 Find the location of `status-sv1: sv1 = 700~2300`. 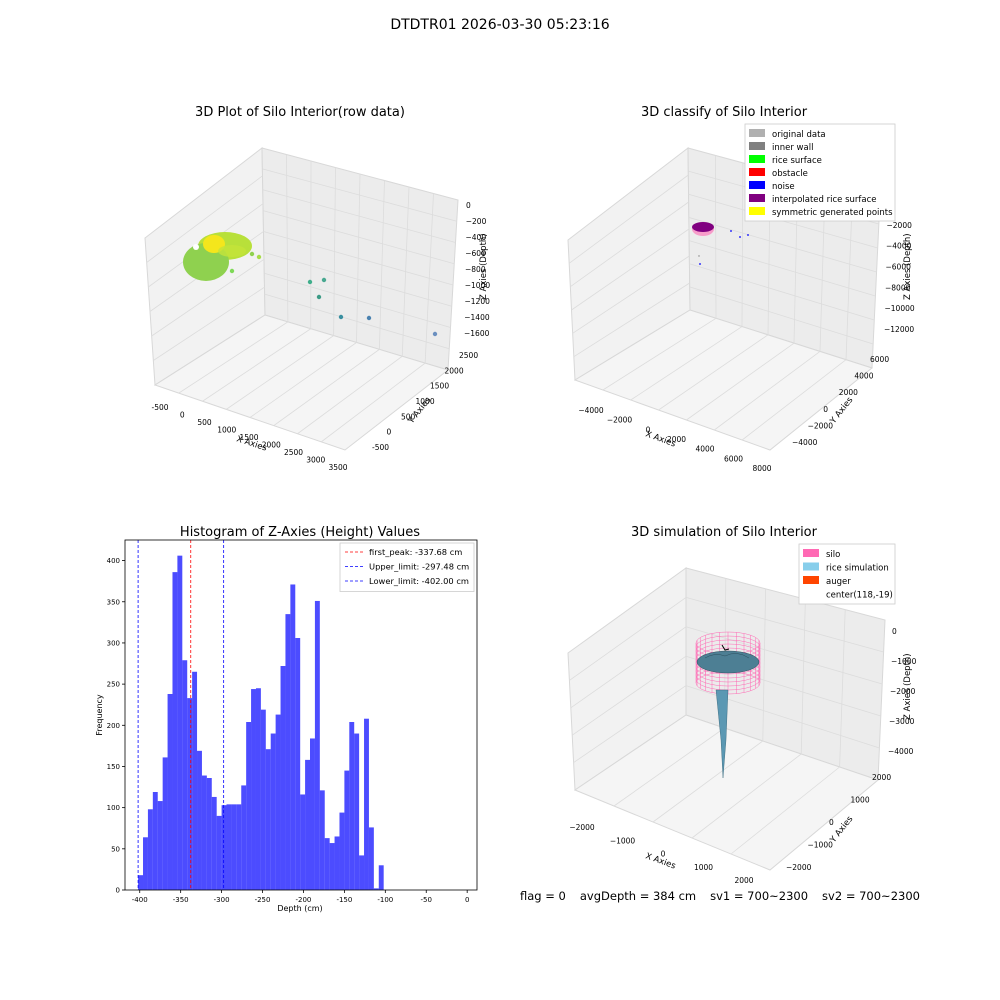

status-sv1: sv1 = 700~2300 is located at coordinates (759, 896).